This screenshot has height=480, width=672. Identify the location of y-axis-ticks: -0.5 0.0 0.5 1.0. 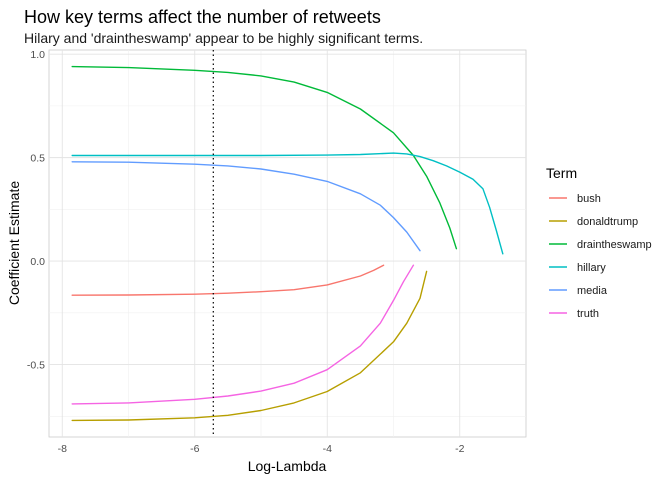
(36, 210).